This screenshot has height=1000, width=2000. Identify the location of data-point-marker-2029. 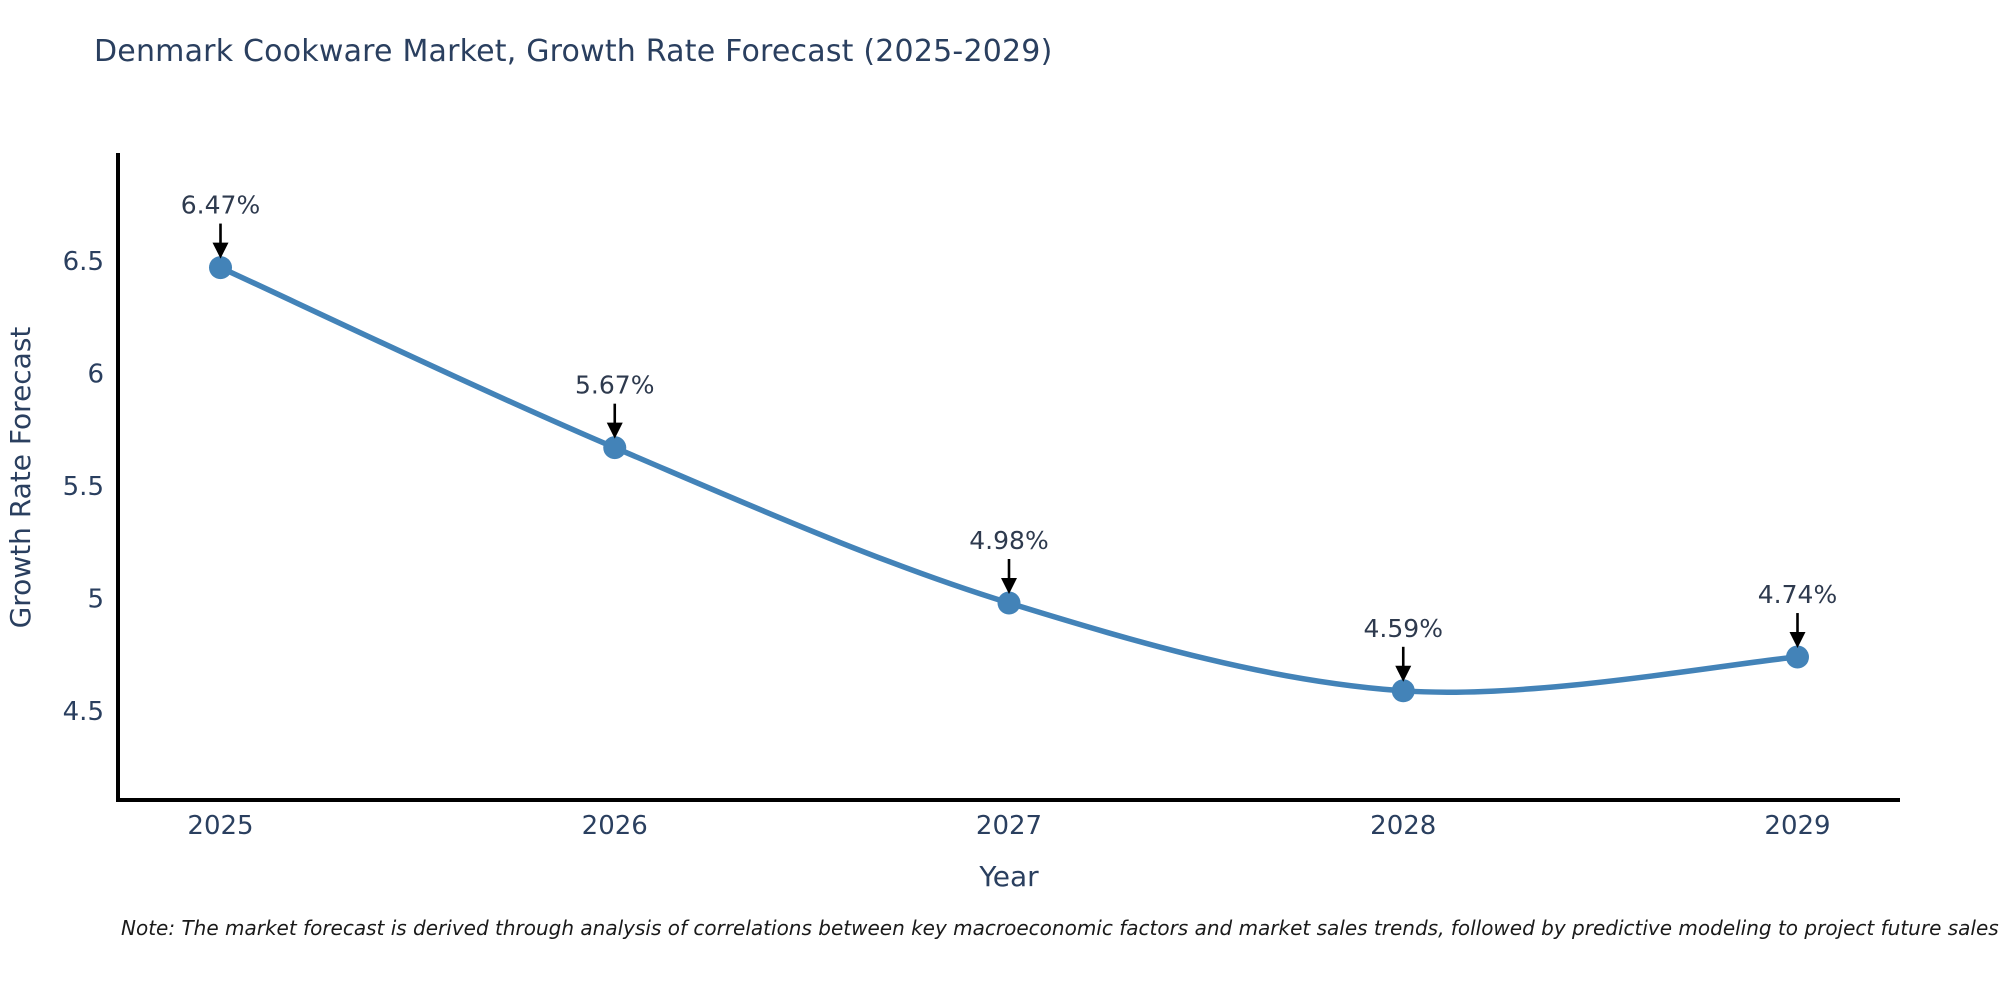
(1797, 657).